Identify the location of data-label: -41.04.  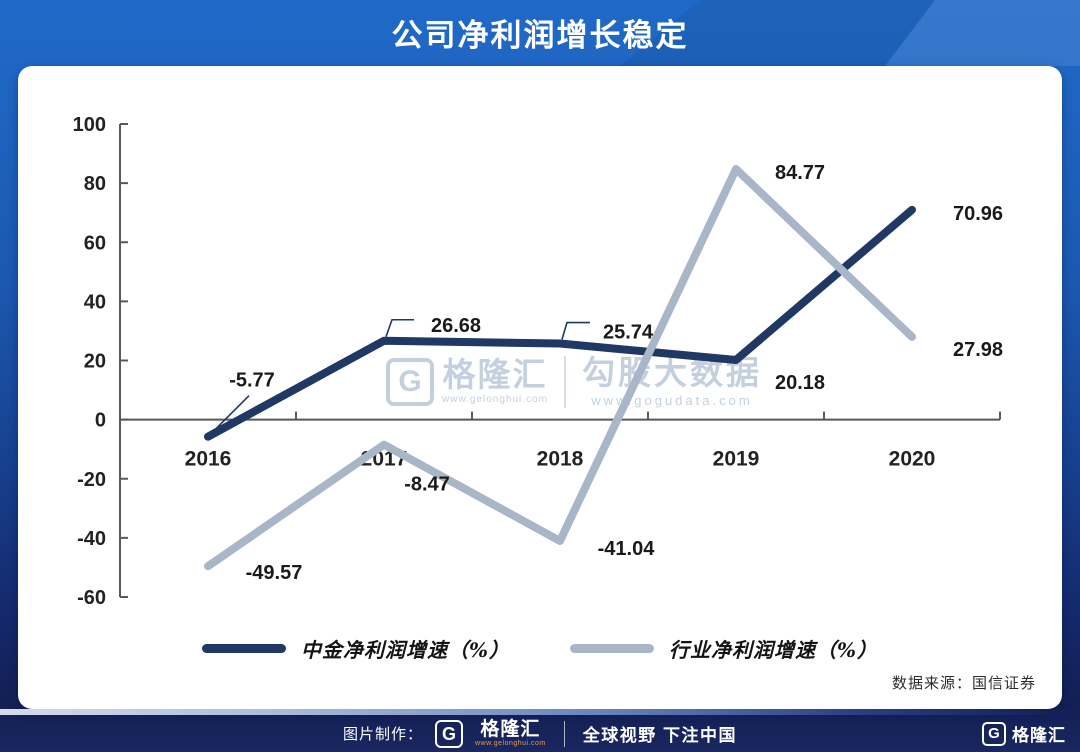
(627, 549).